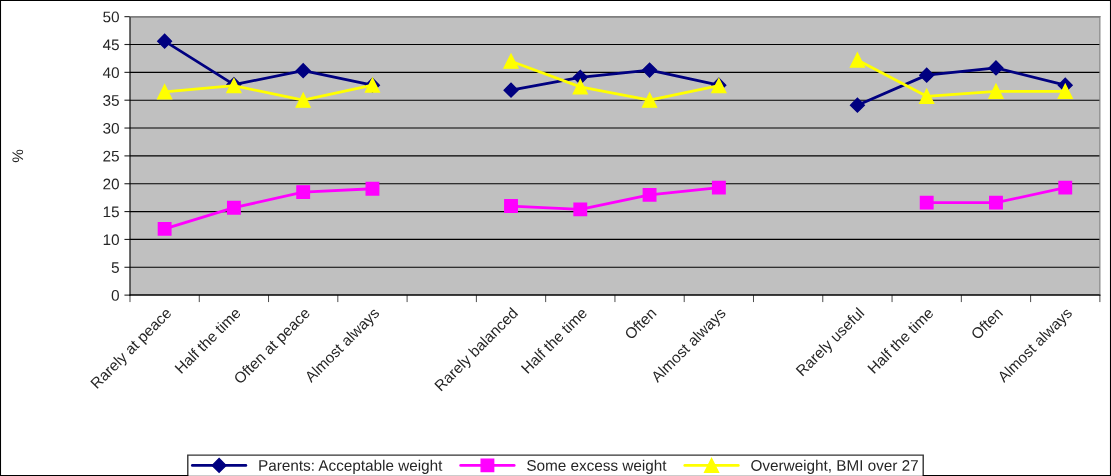 This screenshot has width=1111, height=476. What do you see at coordinates (18, 156) in the screenshot?
I see `y-axis-title: %` at bounding box center [18, 156].